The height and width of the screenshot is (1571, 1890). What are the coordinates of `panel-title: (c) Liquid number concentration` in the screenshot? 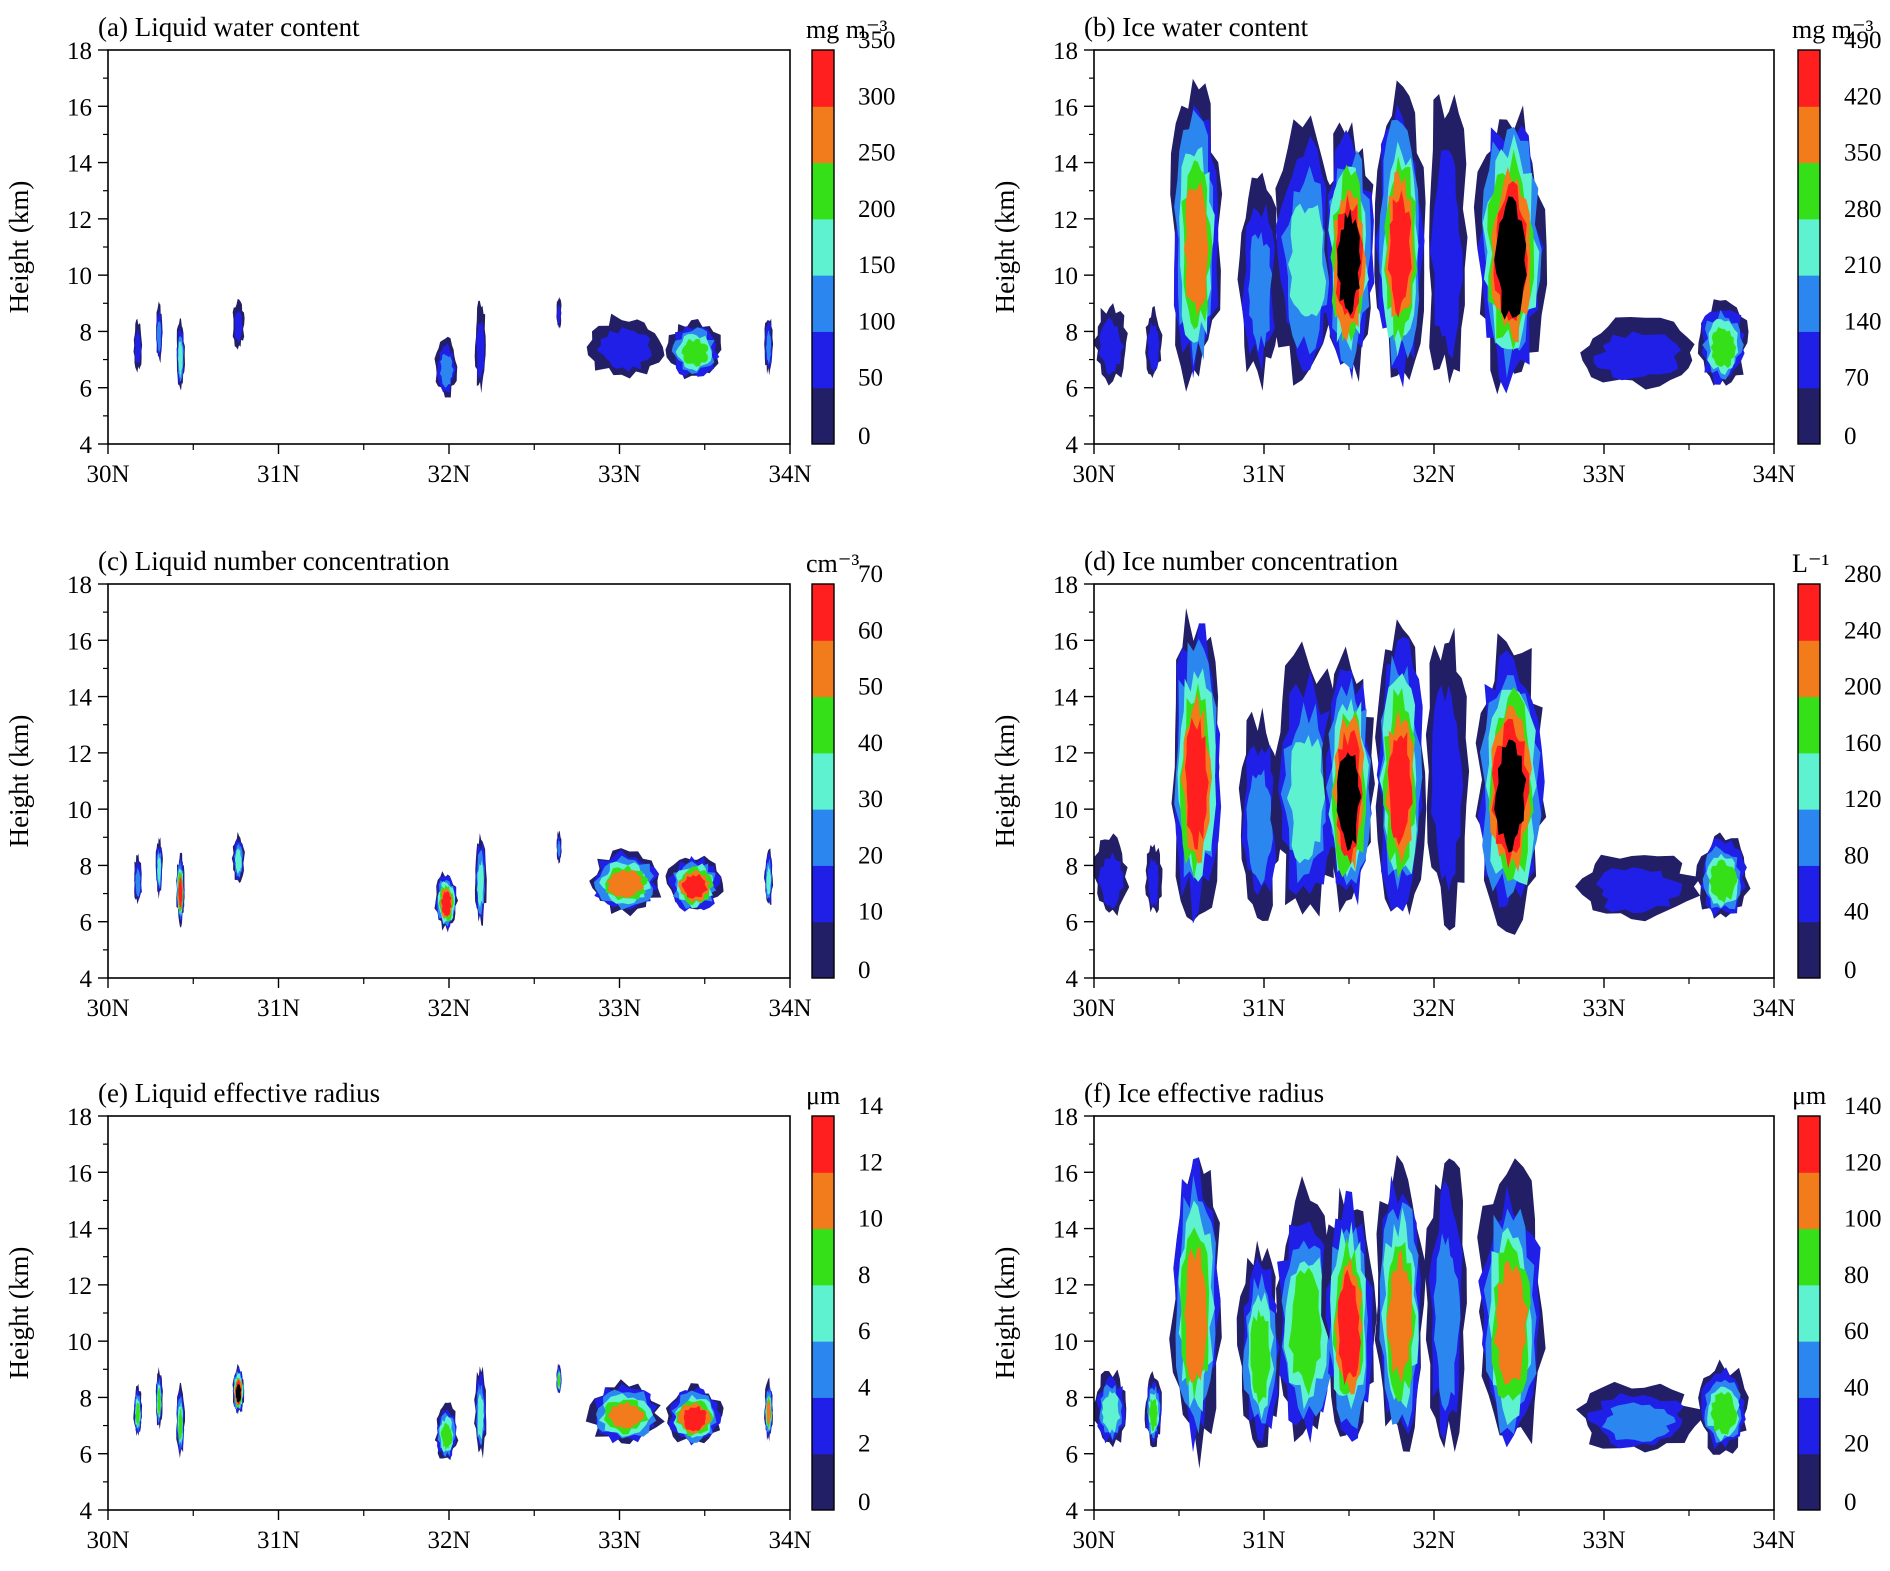 It's located at (274, 561).